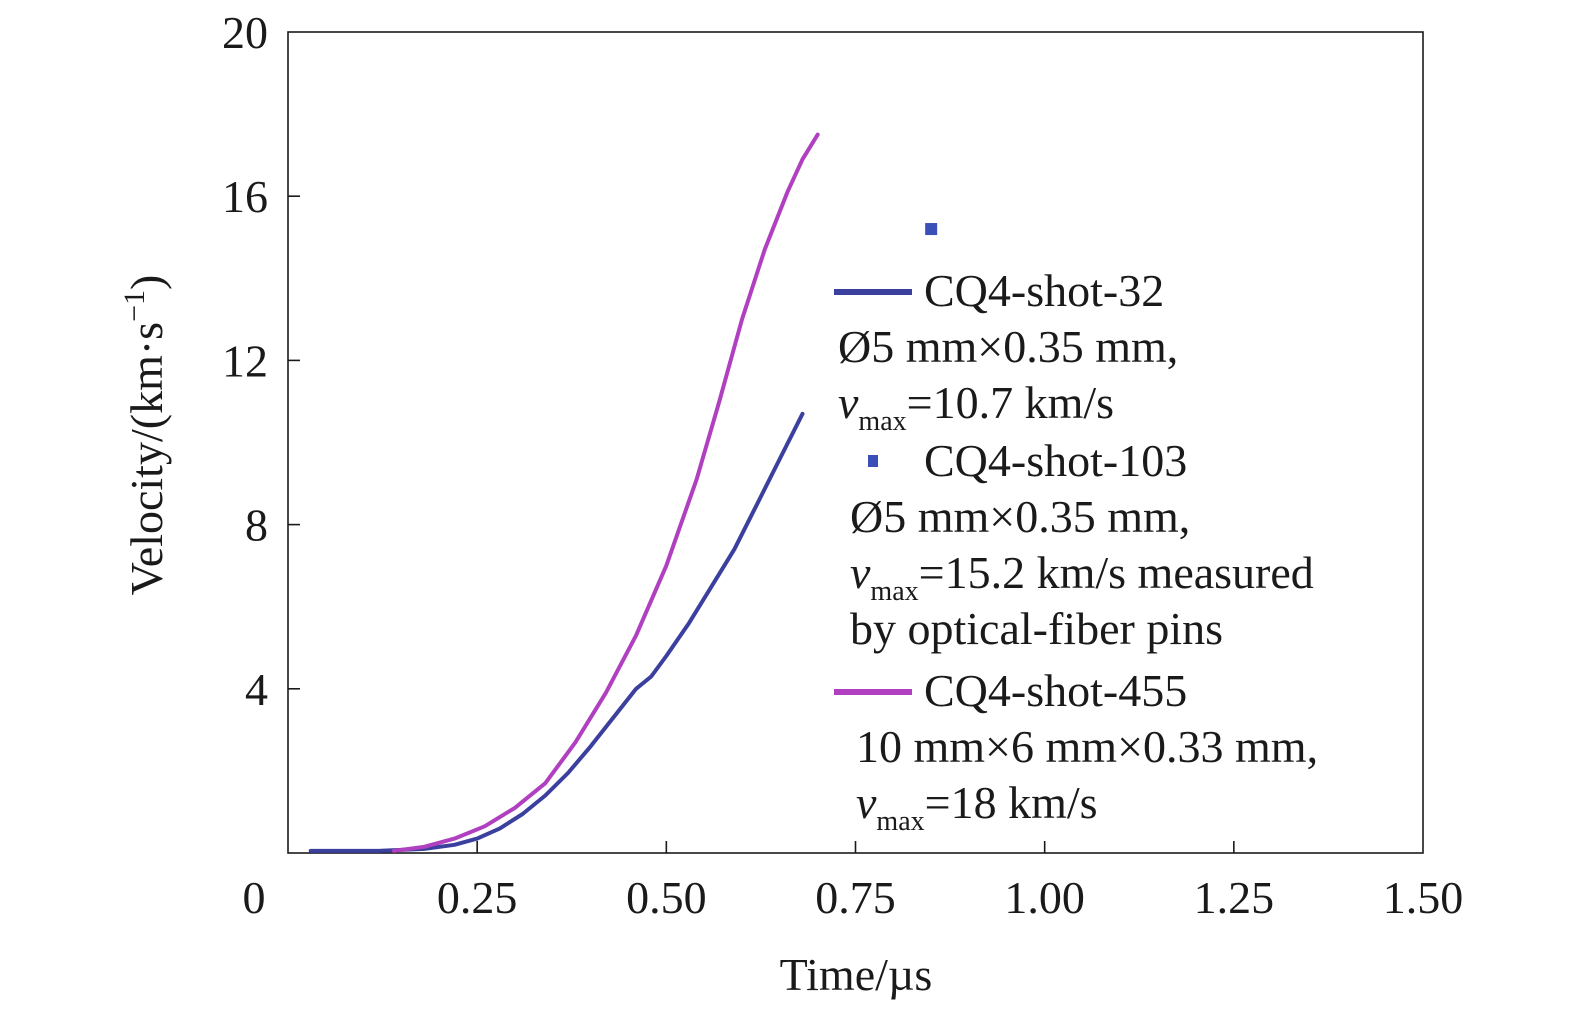  Describe the element at coordinates (146, 282) in the screenshot. I see `y-axis-title-close: )` at that location.